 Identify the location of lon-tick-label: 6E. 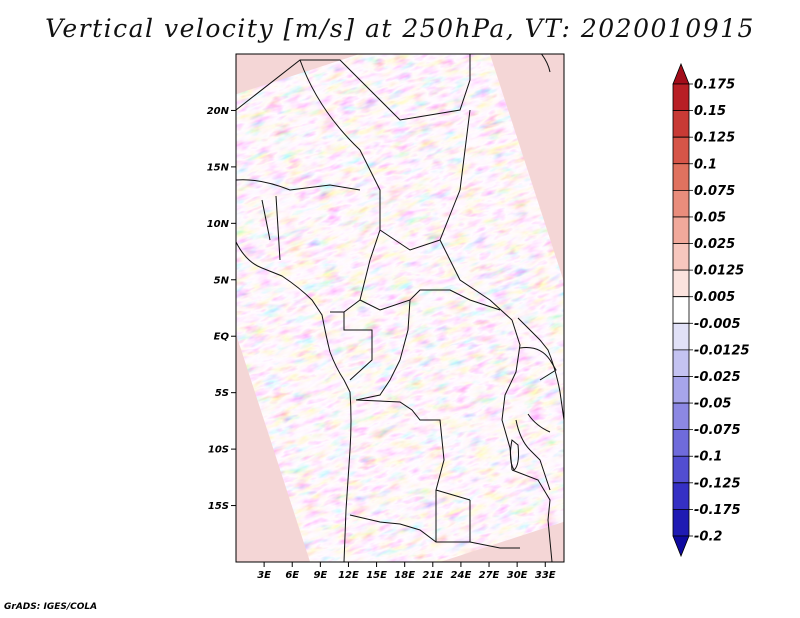
(292, 575).